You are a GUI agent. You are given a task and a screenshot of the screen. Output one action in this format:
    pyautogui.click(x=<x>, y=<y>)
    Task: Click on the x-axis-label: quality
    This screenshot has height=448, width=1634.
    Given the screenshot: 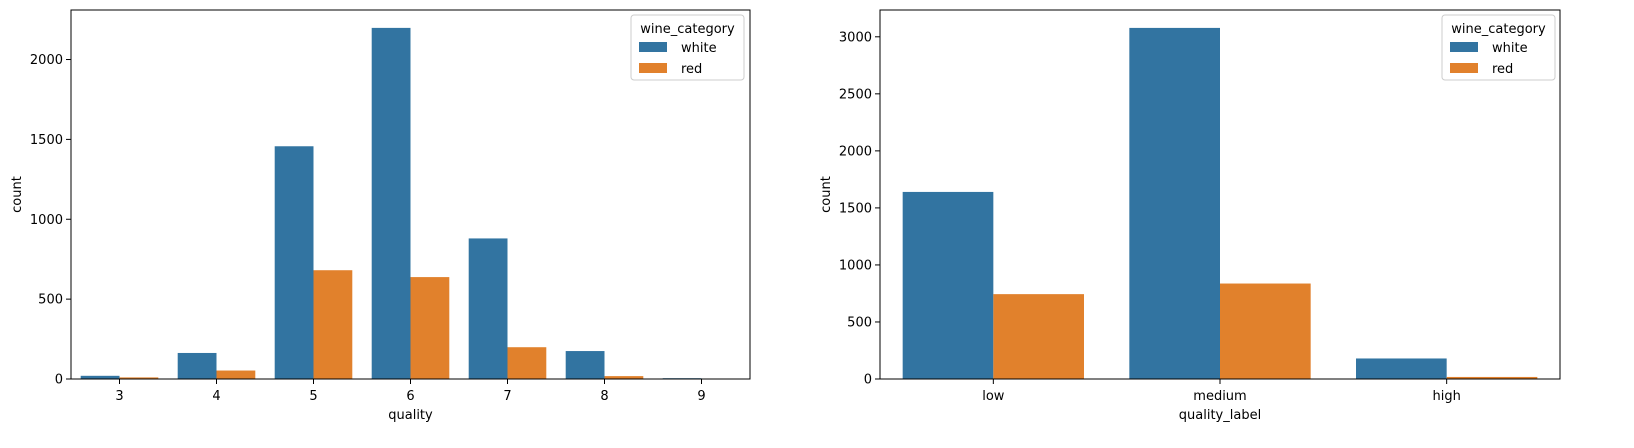 What is the action you would take?
    pyautogui.click(x=410, y=415)
    